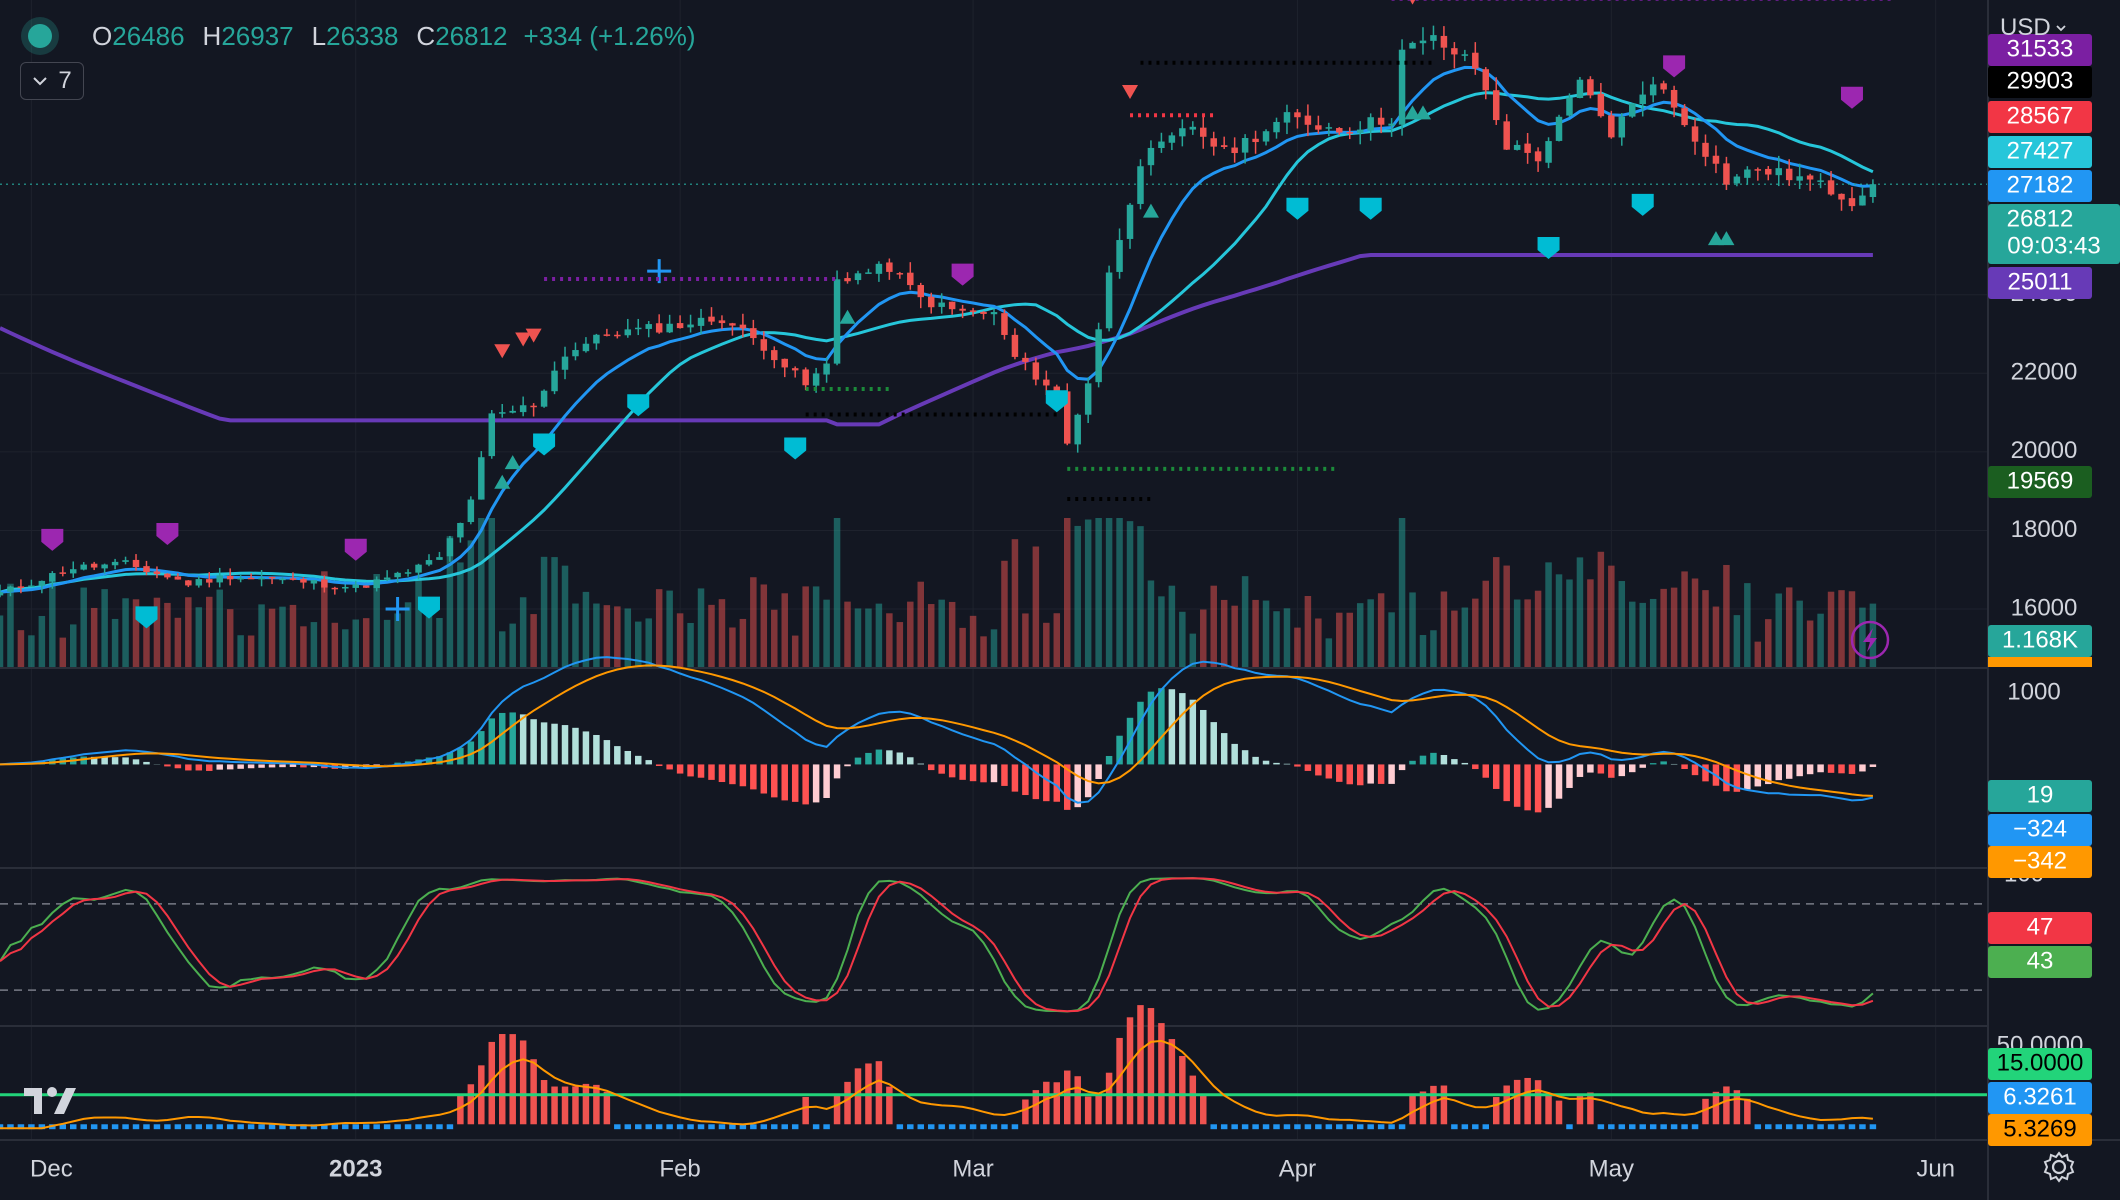  What do you see at coordinates (2053, 245) in the screenshot?
I see `countdown-tag: 09:03:43` at bounding box center [2053, 245].